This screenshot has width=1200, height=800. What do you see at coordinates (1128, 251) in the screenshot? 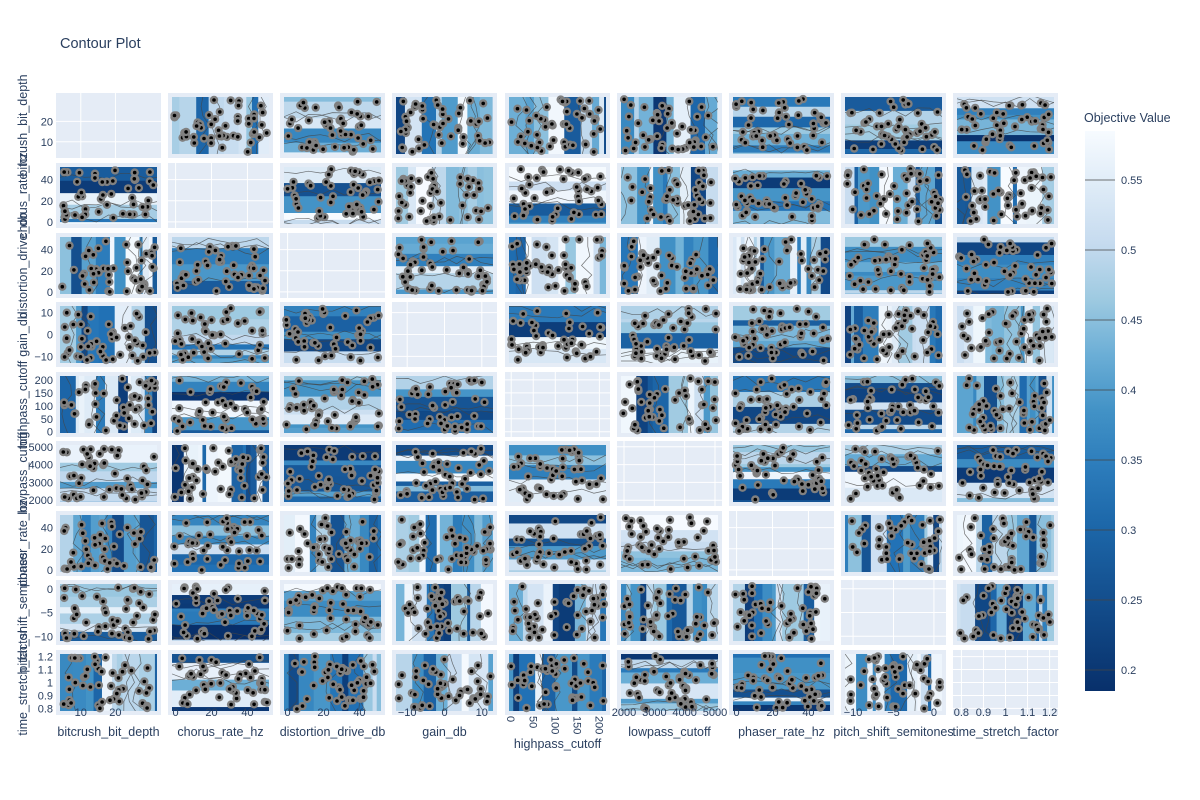
I see `colorbar-tick-label: 0.5` at bounding box center [1128, 251].